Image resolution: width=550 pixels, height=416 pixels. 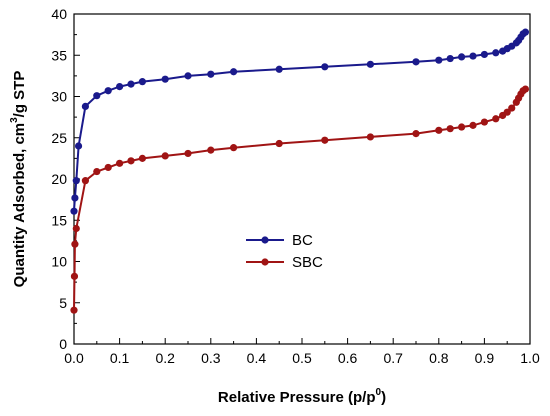 What do you see at coordinates (393, 358) in the screenshot?
I see `x-tick-label: 0.7` at bounding box center [393, 358].